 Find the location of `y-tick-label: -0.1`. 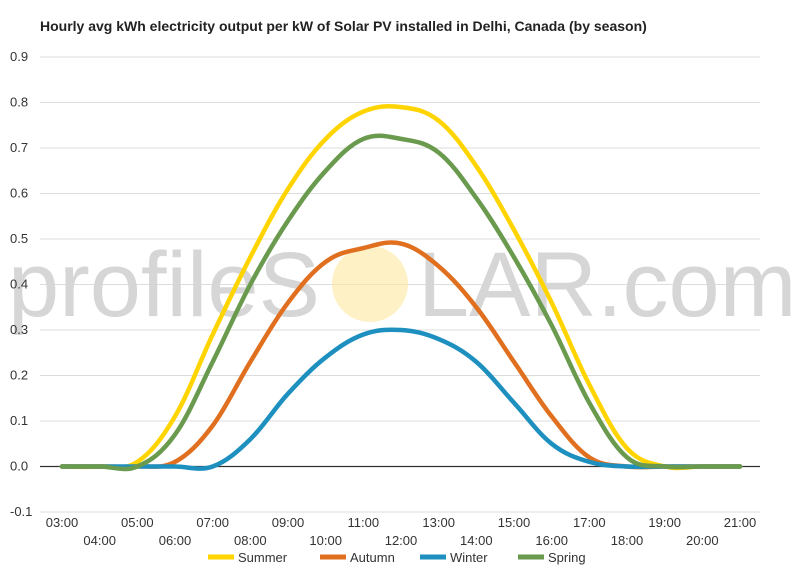

y-tick-label: -0.1 is located at coordinates (21, 511).